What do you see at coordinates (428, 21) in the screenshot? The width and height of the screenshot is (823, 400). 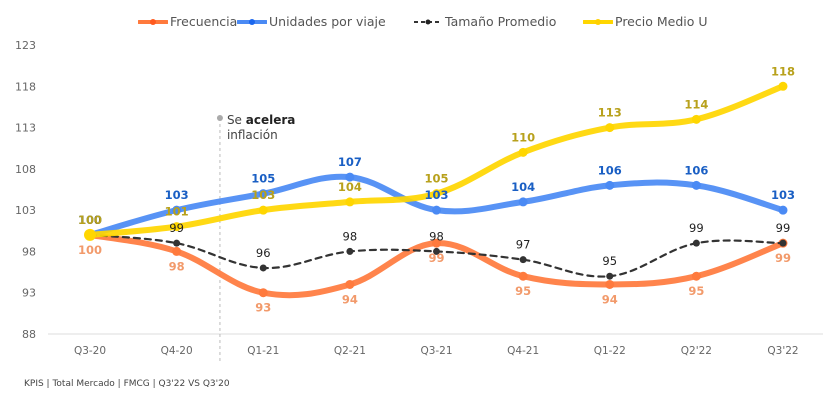 I see `legend-swatch-tamano` at bounding box center [428, 21].